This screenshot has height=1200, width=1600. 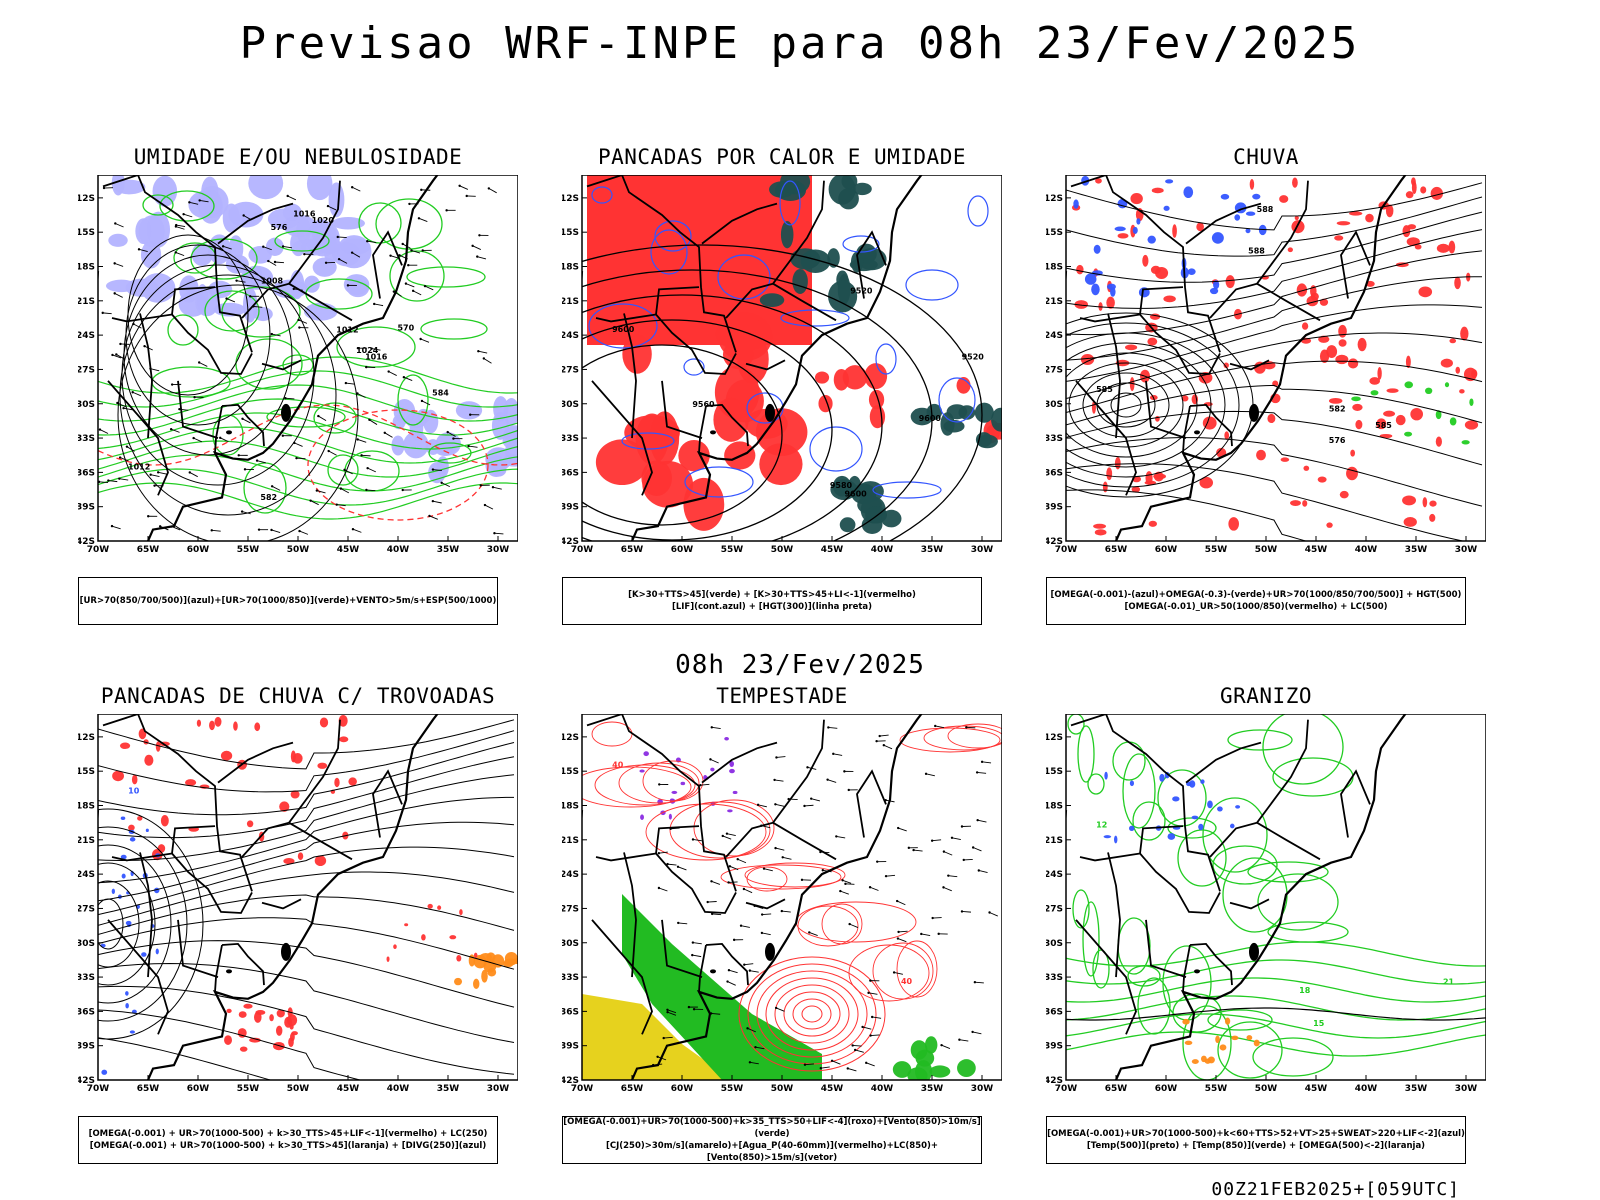 I want to click on severe-purple, so click(x=732, y=764).